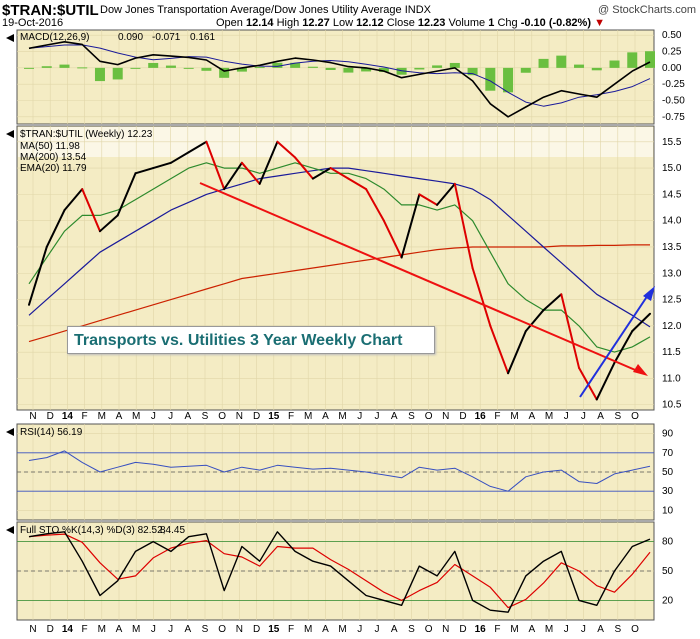 The height and width of the screenshot is (639, 700). What do you see at coordinates (672, 168) in the screenshot?
I see `price-tick-label: 15.0` at bounding box center [672, 168].